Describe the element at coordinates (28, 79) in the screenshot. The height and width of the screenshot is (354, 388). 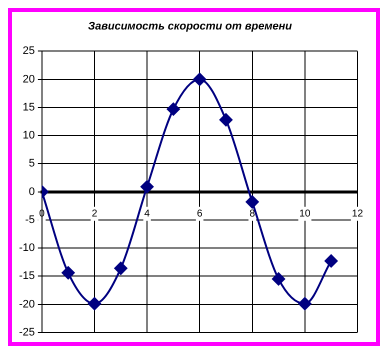
I see `y-tick-label: 20` at that location.